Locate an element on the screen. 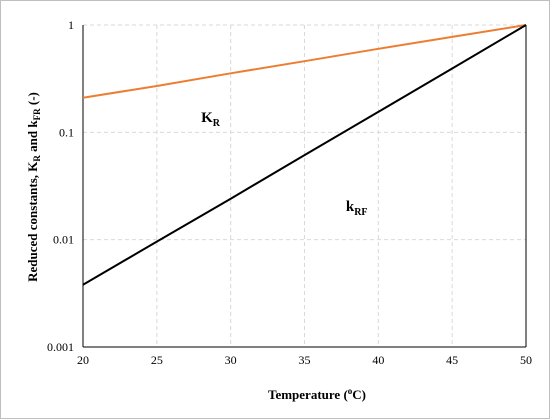 The width and height of the screenshot is (550, 419). x-tick-label: 20 is located at coordinates (83, 360).